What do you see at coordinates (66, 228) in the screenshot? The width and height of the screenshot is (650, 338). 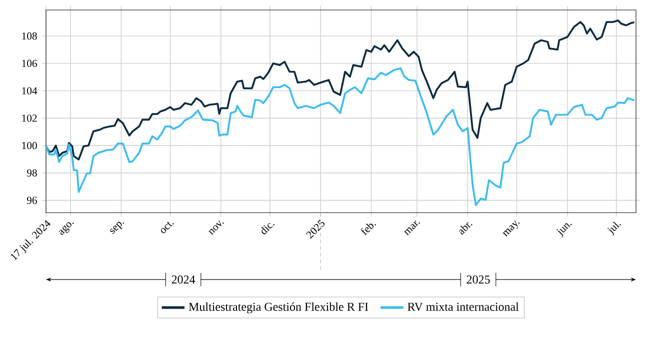 I see `x-tick-label: ago.` at bounding box center [66, 228].